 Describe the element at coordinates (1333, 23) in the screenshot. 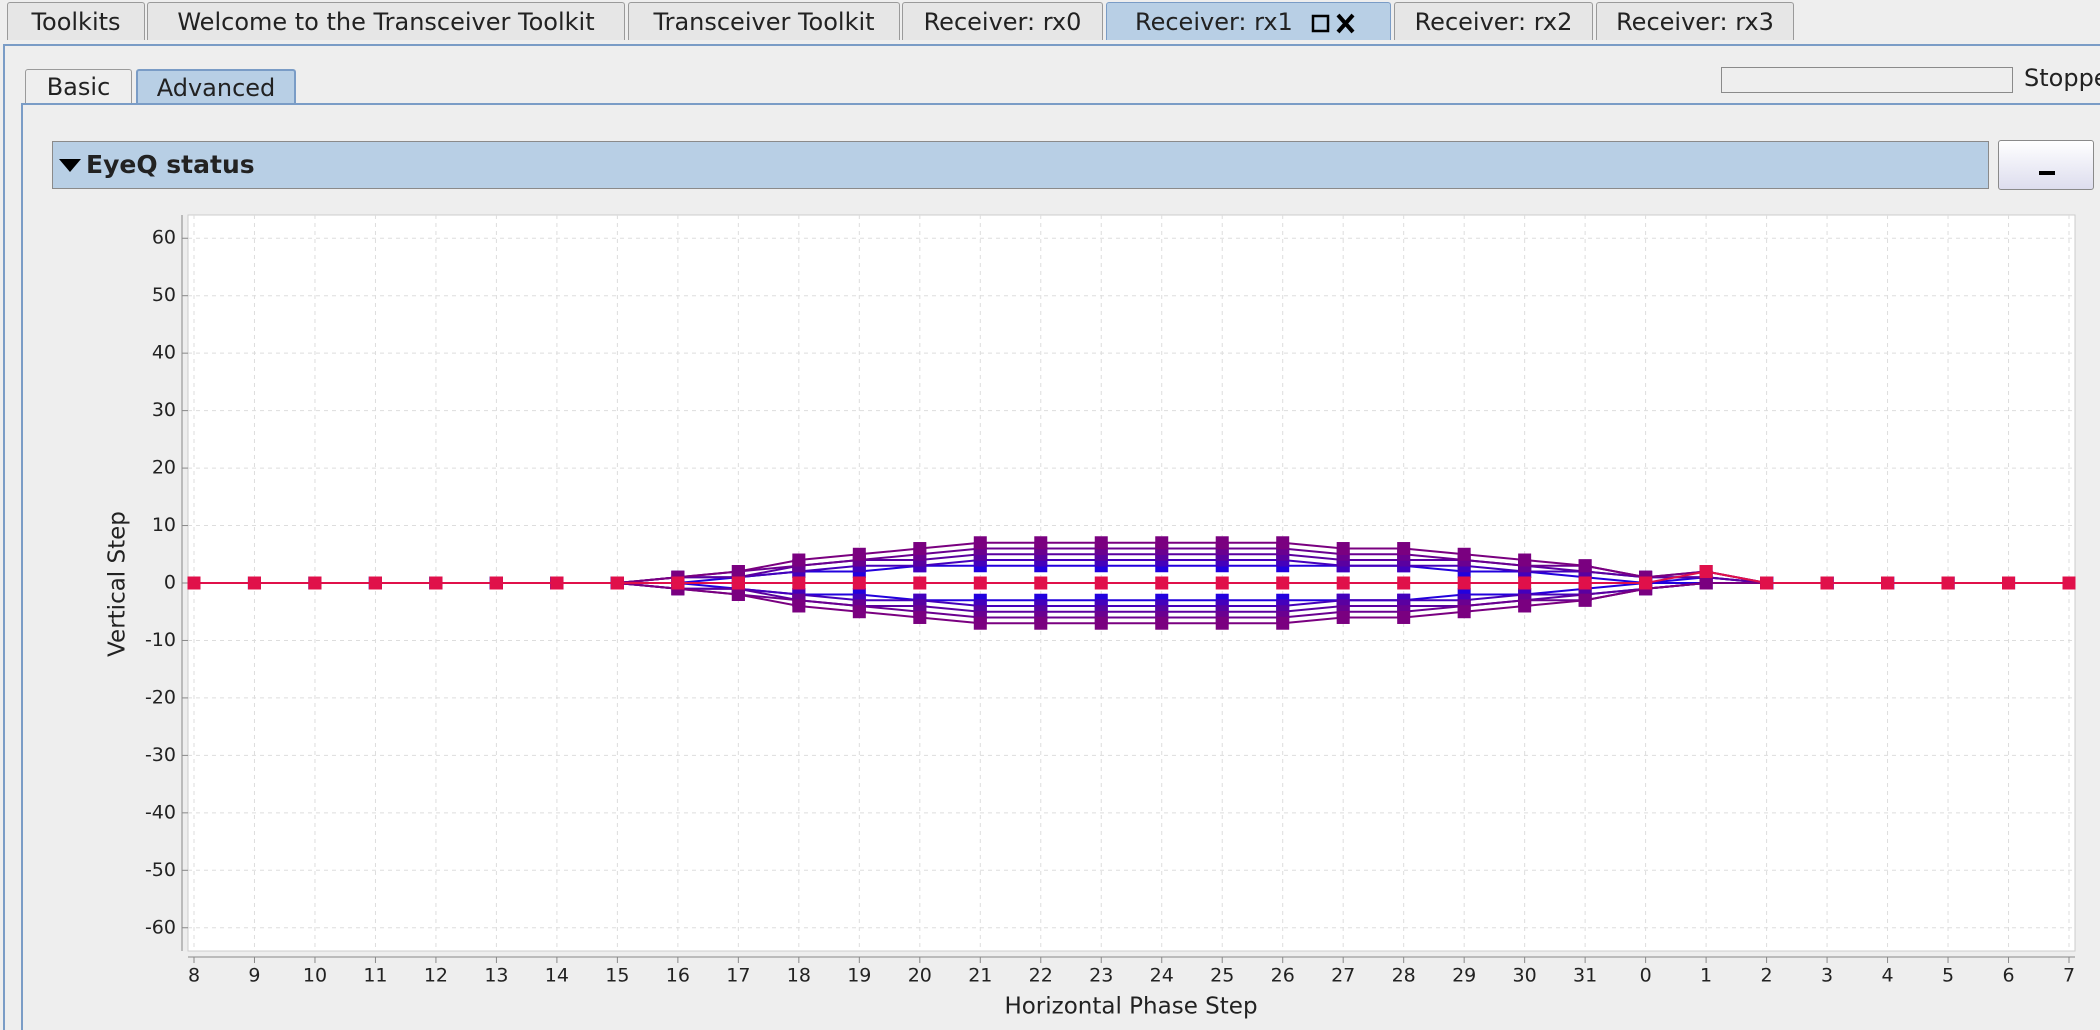

I see `tab-icons` at that location.